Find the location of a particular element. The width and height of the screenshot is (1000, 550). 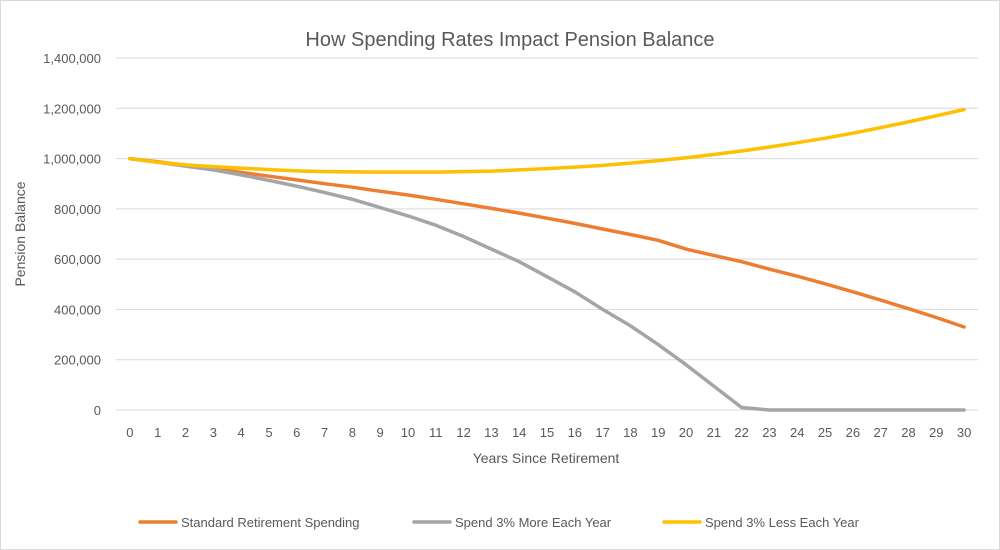

x-tick-label: 19 is located at coordinates (658, 432).